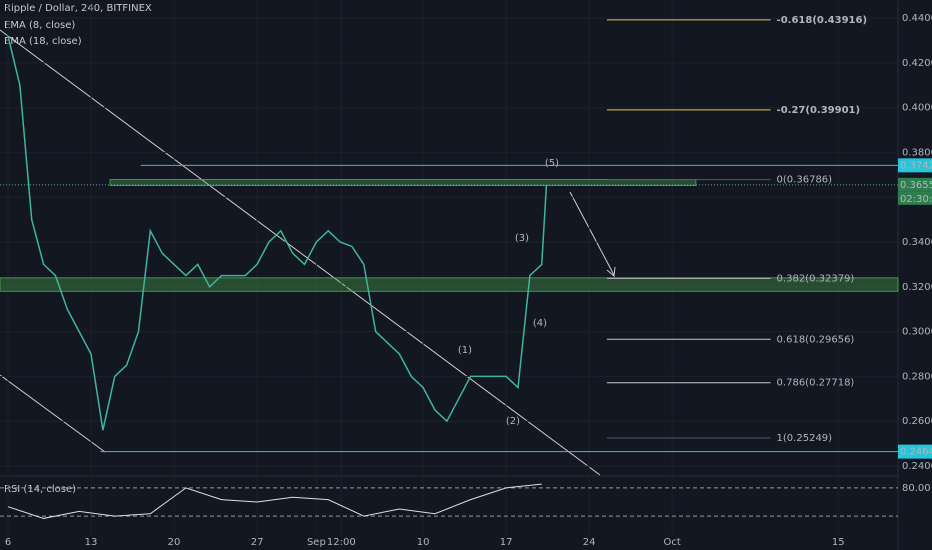 This screenshot has width=932, height=550. Describe the element at coordinates (917, 63) in the screenshot. I see `y-tick-label: 0.42000` at that location.